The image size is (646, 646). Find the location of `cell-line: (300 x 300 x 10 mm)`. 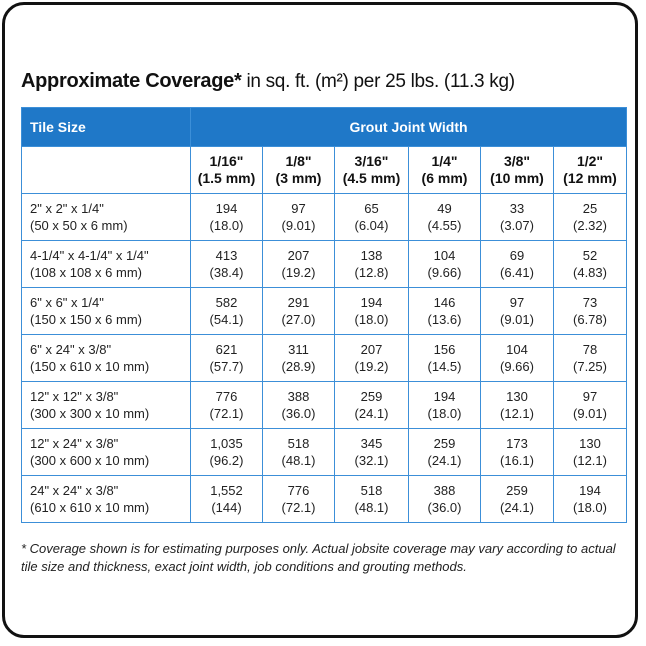

cell-line: (300 x 300 x 10 mm) is located at coordinates (90, 413).